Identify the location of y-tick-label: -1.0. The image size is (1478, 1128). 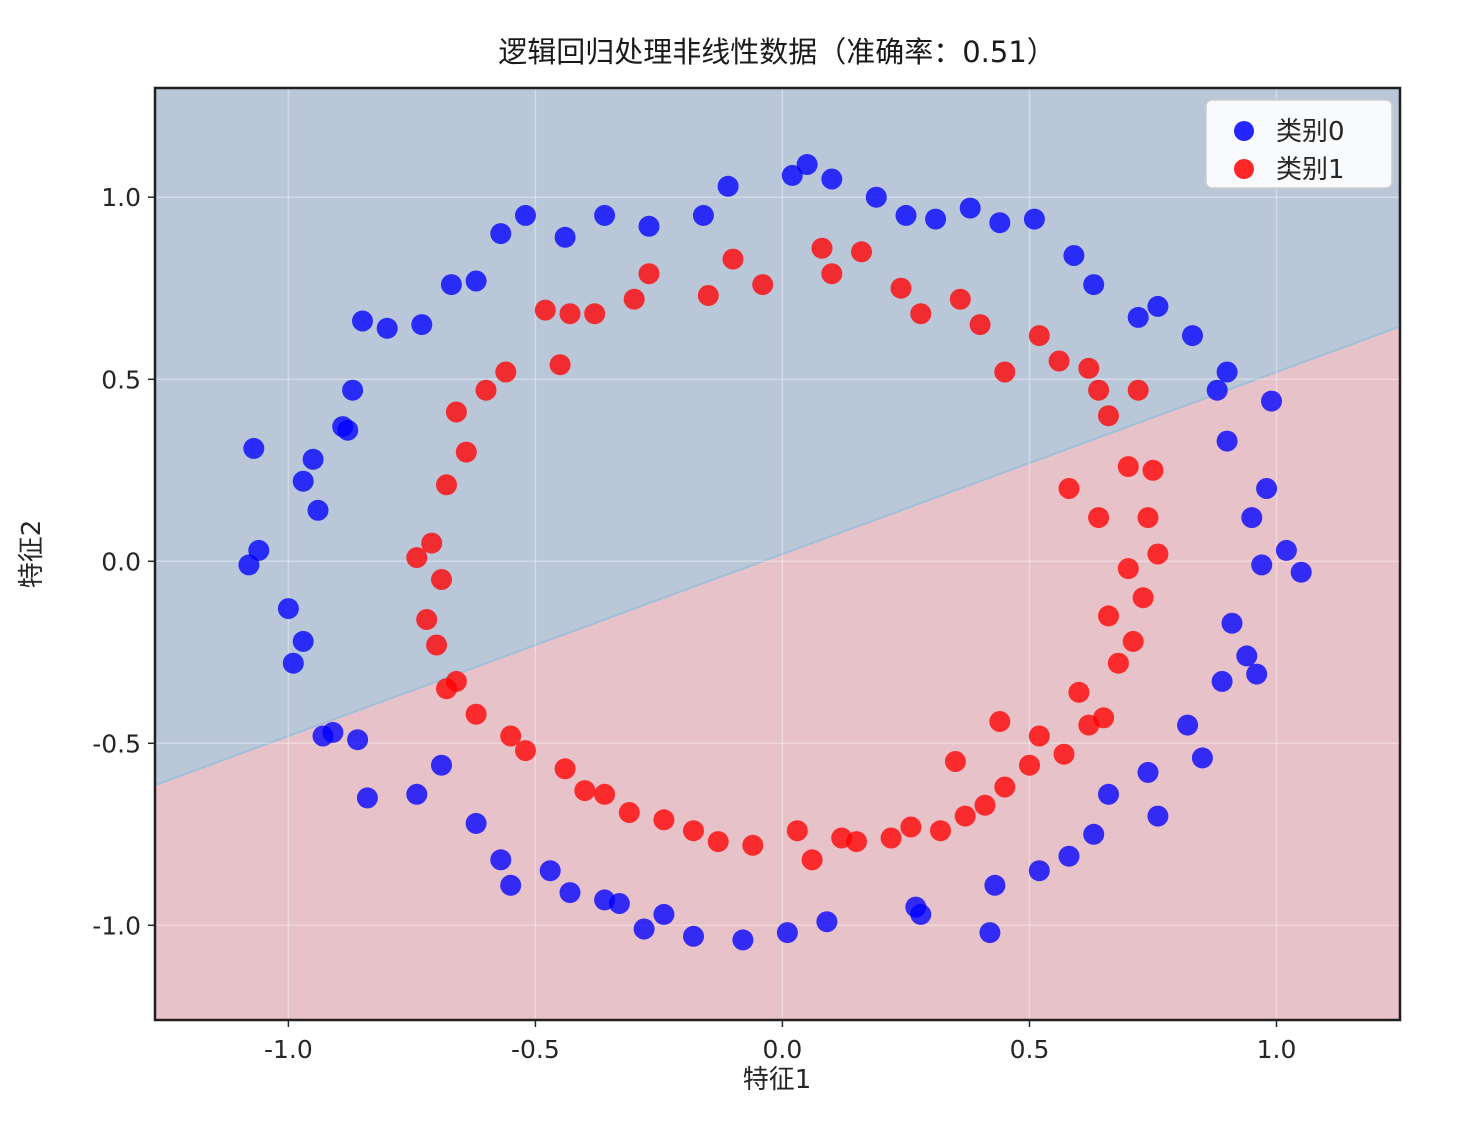
(116, 925).